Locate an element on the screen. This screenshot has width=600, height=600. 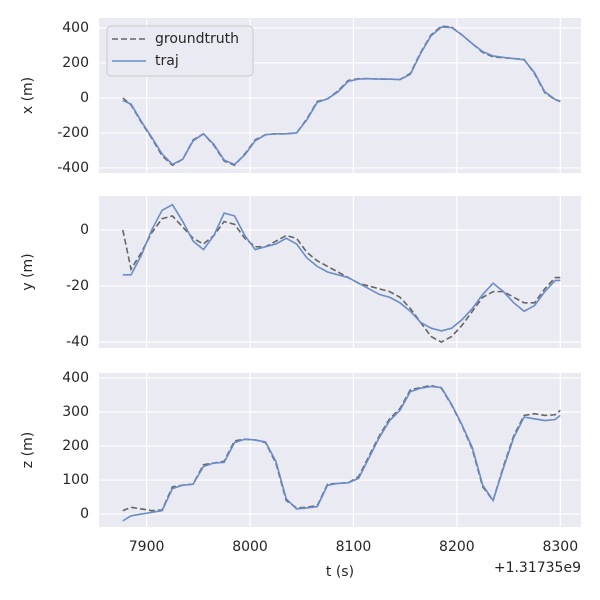
y-tick-label: 300 is located at coordinates (75, 412).